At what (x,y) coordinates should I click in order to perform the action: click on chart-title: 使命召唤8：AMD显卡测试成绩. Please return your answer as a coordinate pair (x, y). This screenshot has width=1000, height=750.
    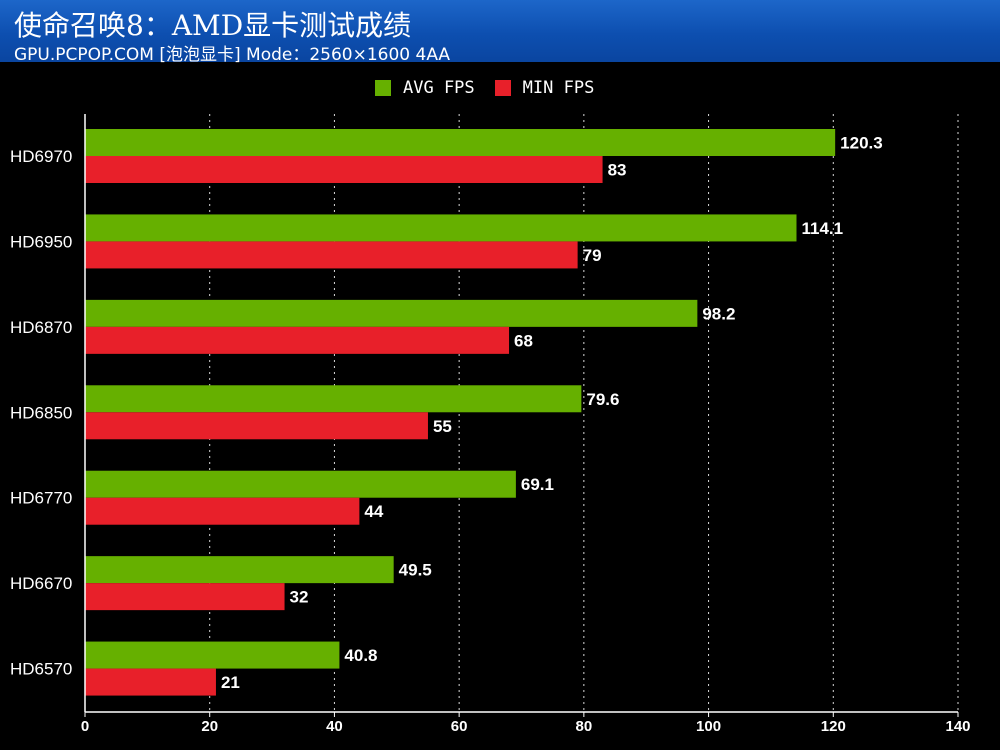
    Looking at the image, I should click on (213, 25).